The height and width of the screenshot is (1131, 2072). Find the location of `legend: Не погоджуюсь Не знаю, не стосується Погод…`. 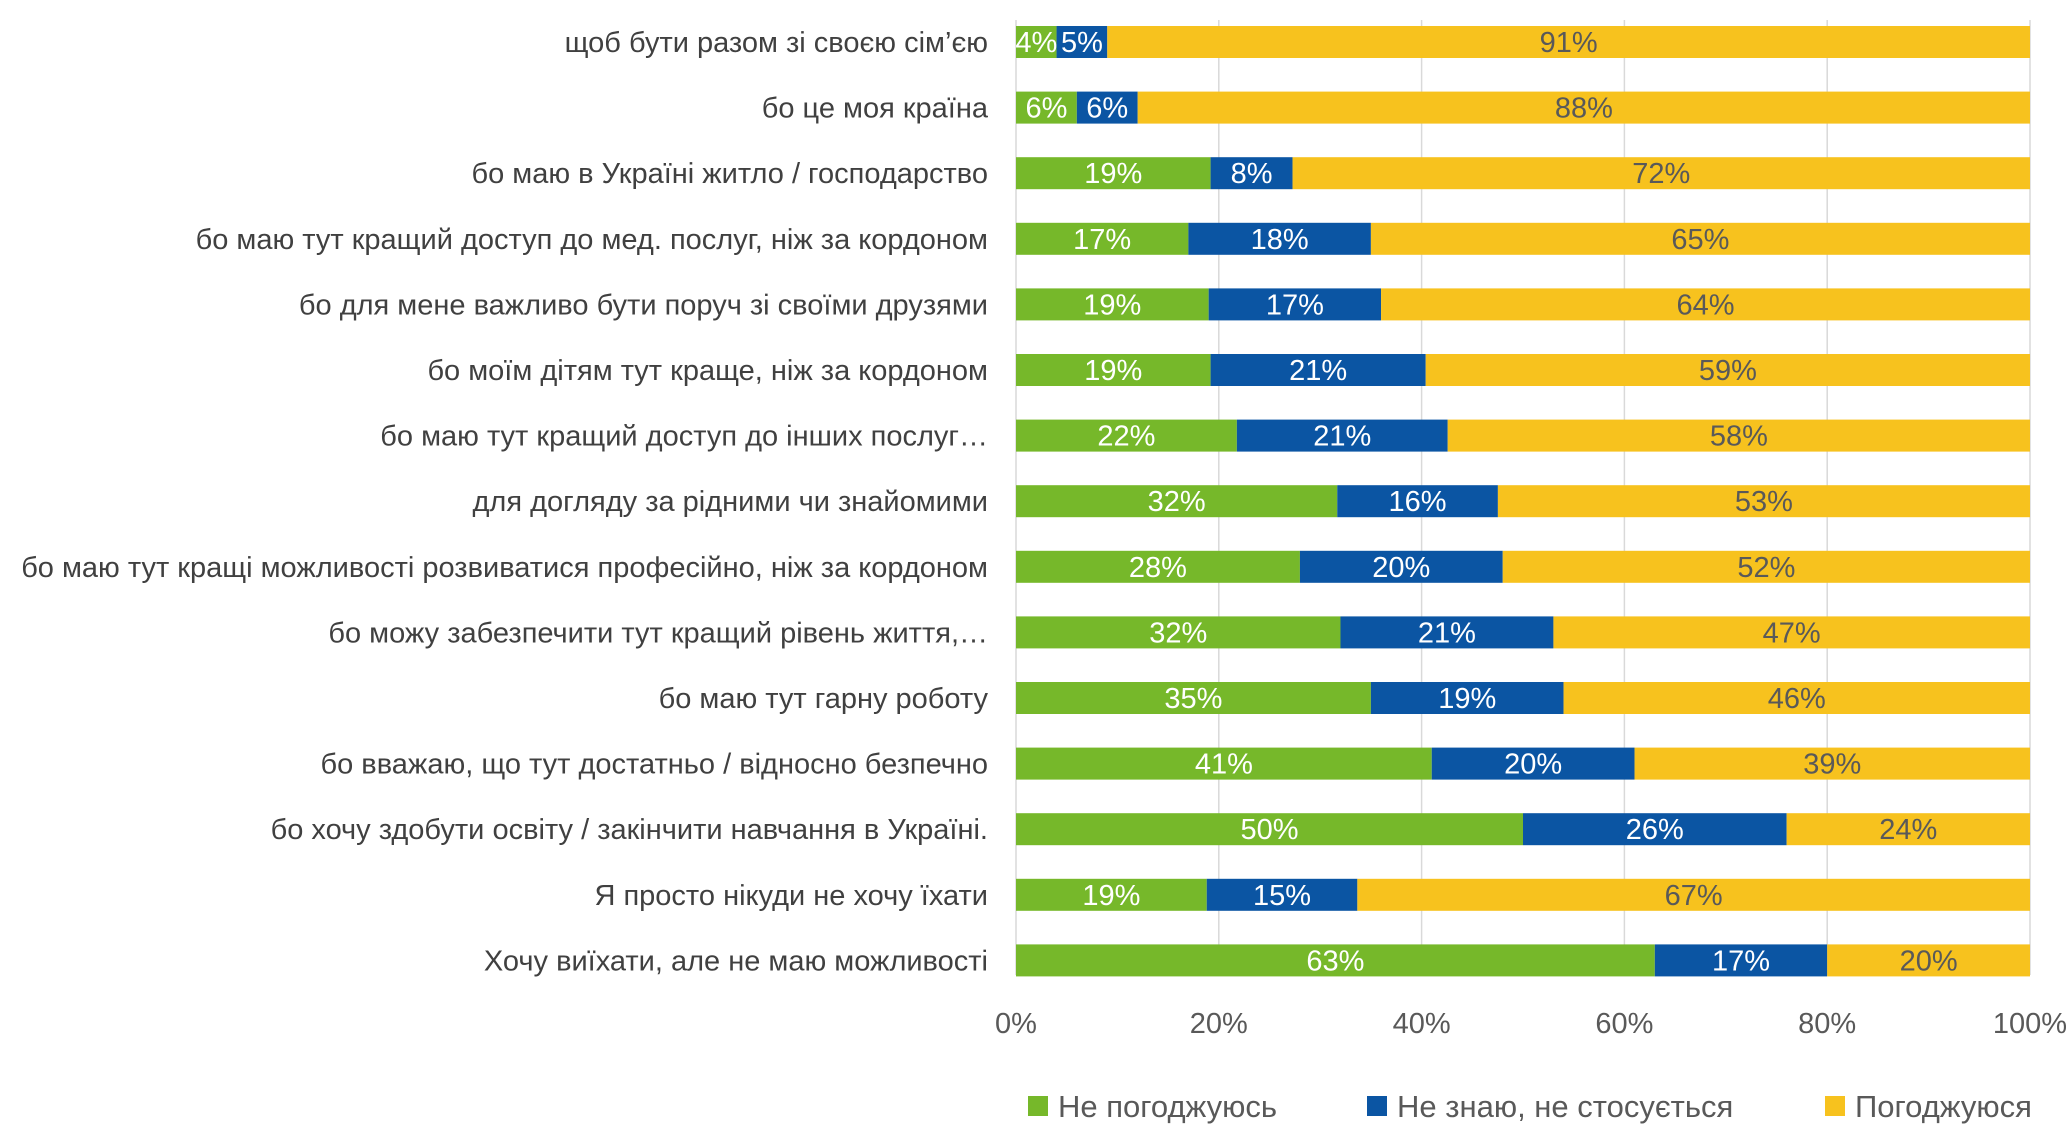

legend: Не погоджуюсь Не знаю, не стосується Погод… is located at coordinates (1530, 1106).